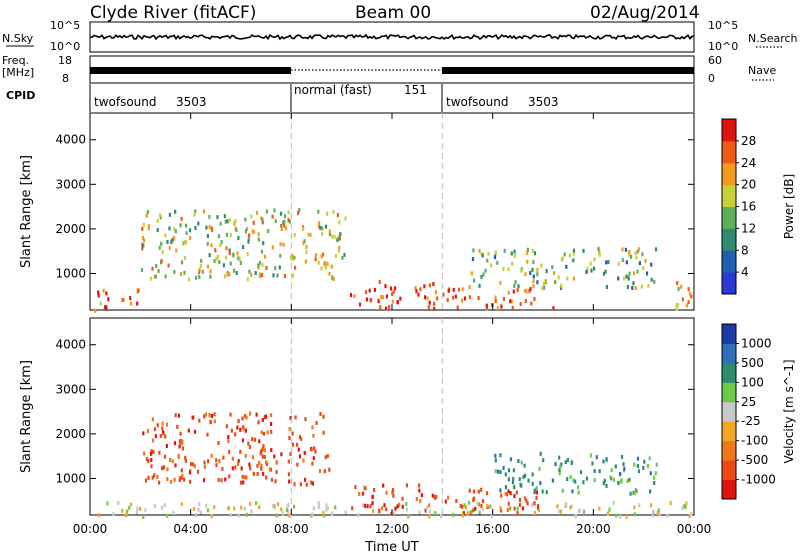 The height and width of the screenshot is (554, 800). Describe the element at coordinates (752, 363) in the screenshot. I see `velocity-colorbar-tick-label: 500` at that location.